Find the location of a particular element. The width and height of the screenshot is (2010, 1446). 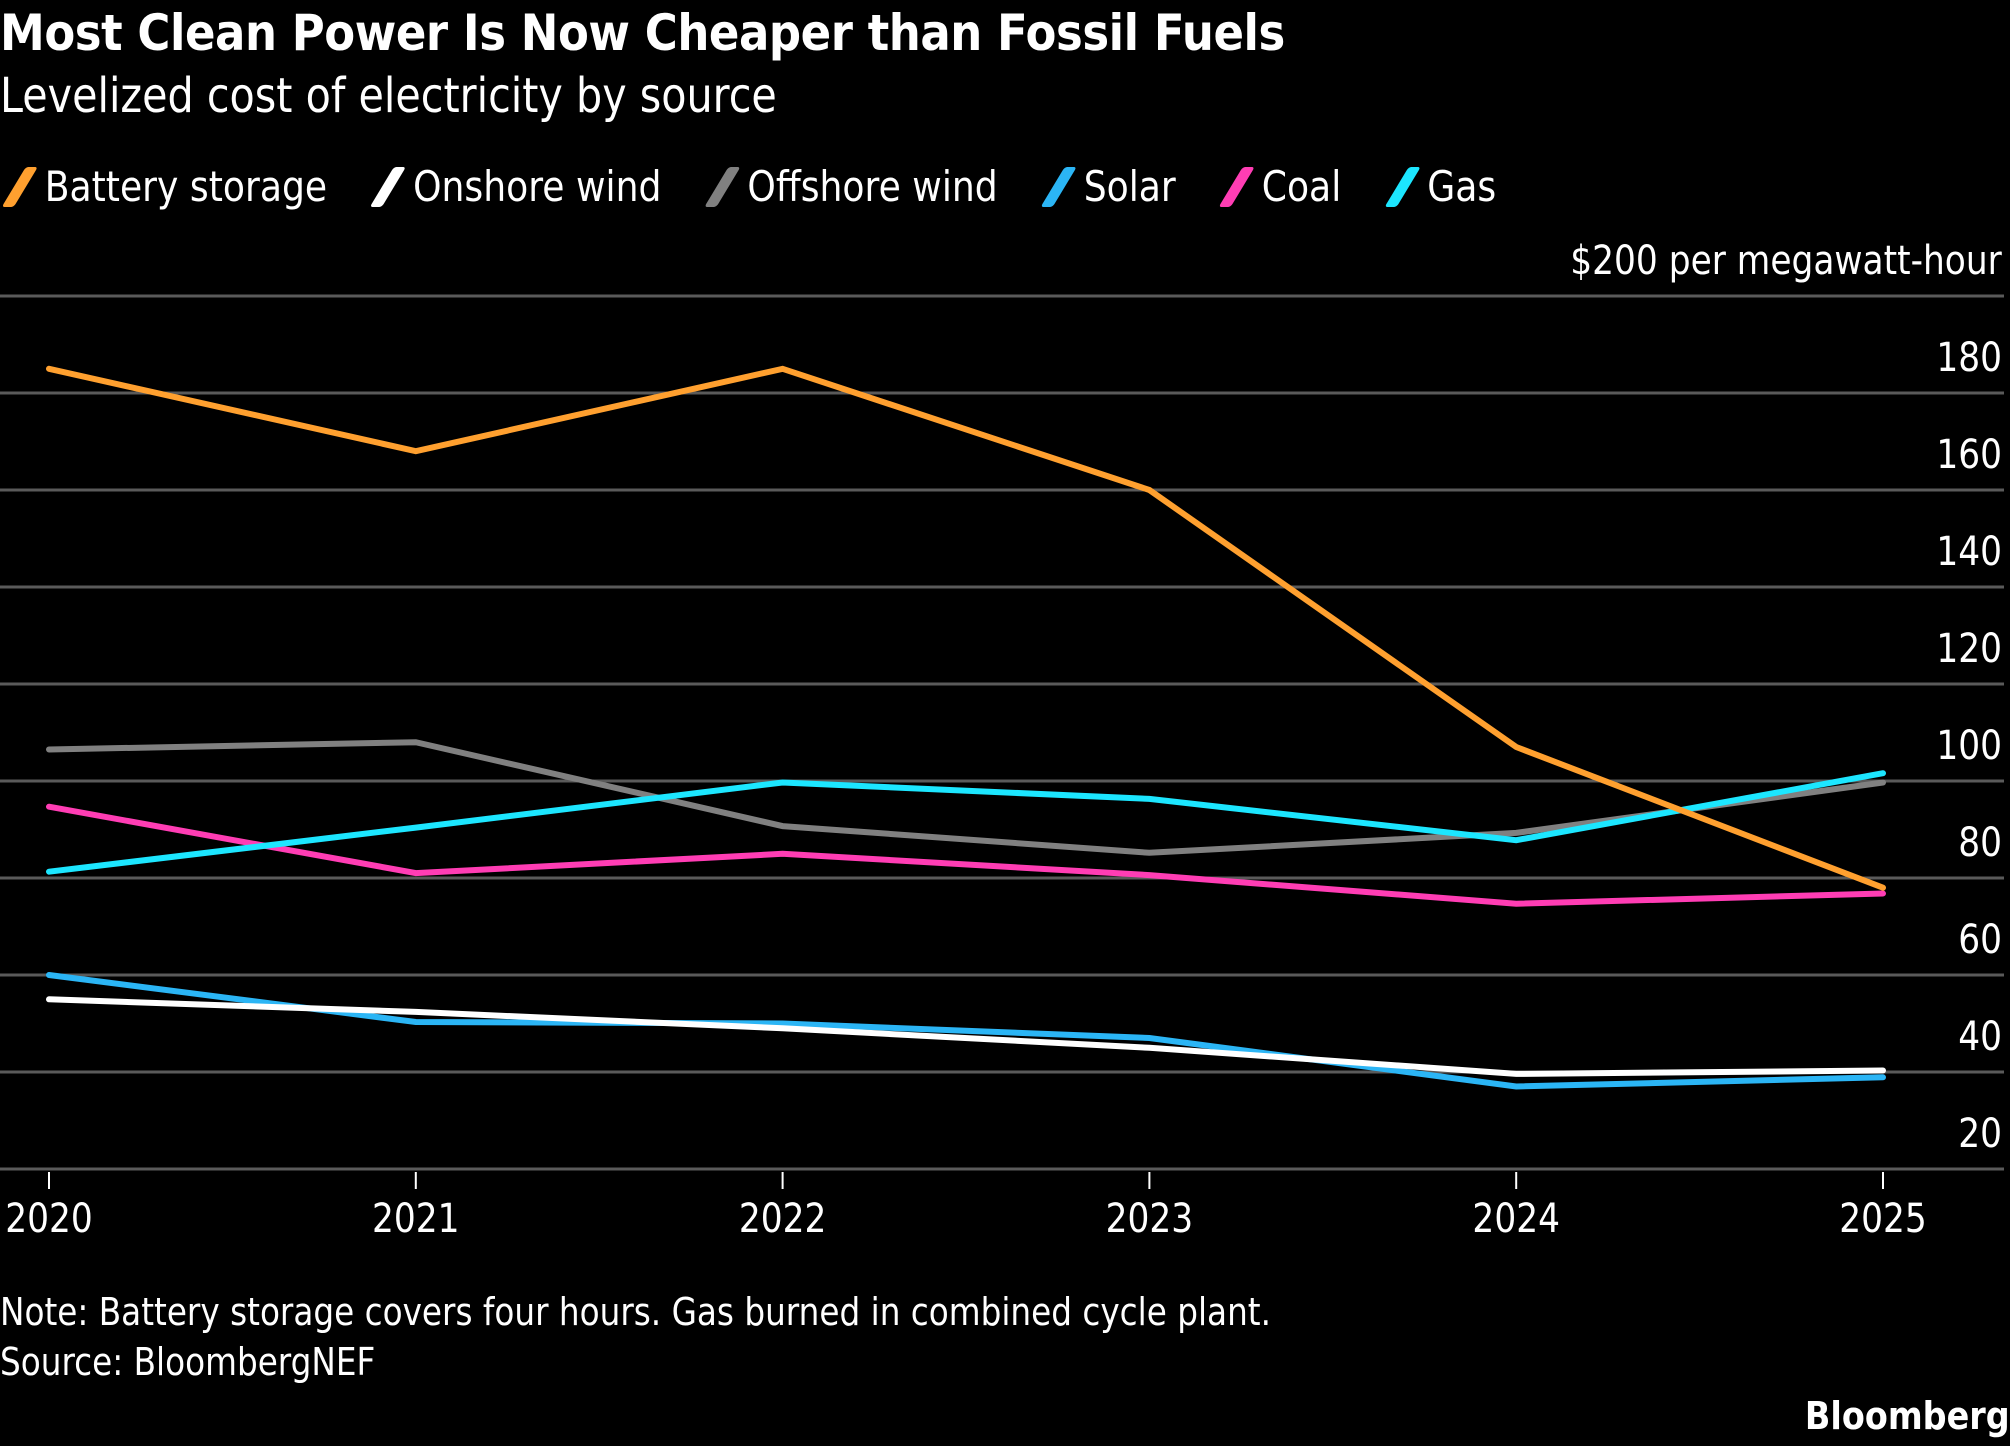

y-tick-label: 120 is located at coordinates (1969, 647).